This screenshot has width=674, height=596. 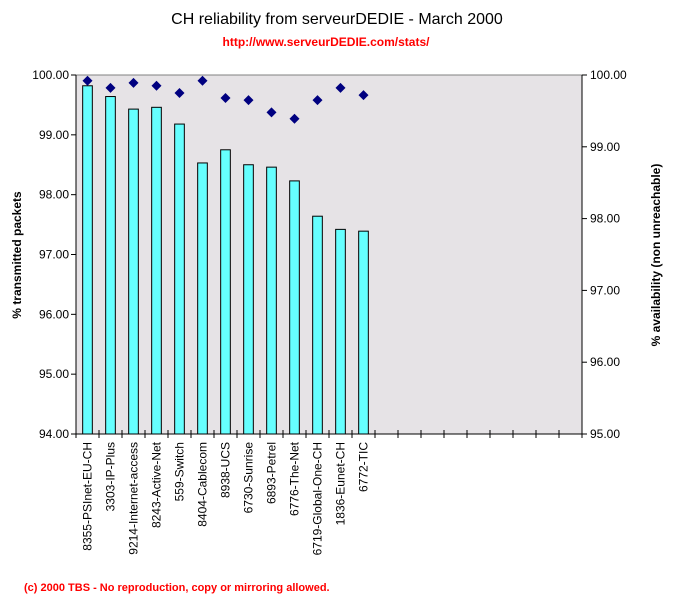 What do you see at coordinates (133, 271) in the screenshot?
I see `bar-9214-Internet-access` at bounding box center [133, 271].